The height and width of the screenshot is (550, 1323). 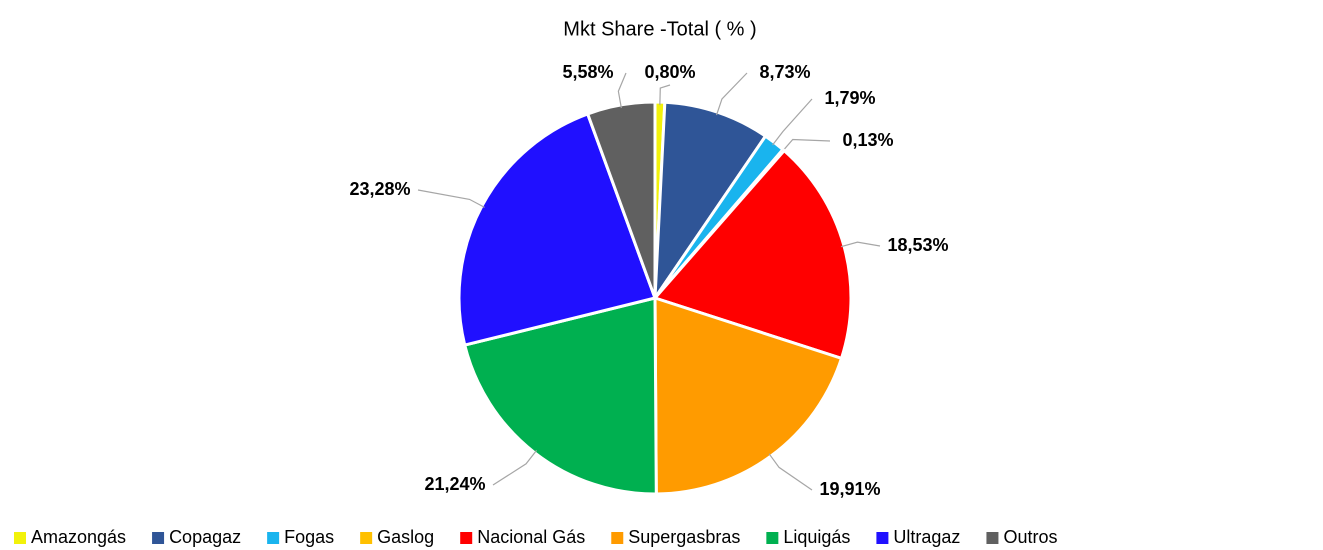 I want to click on legend-label: Outros, so click(x=1030, y=537).